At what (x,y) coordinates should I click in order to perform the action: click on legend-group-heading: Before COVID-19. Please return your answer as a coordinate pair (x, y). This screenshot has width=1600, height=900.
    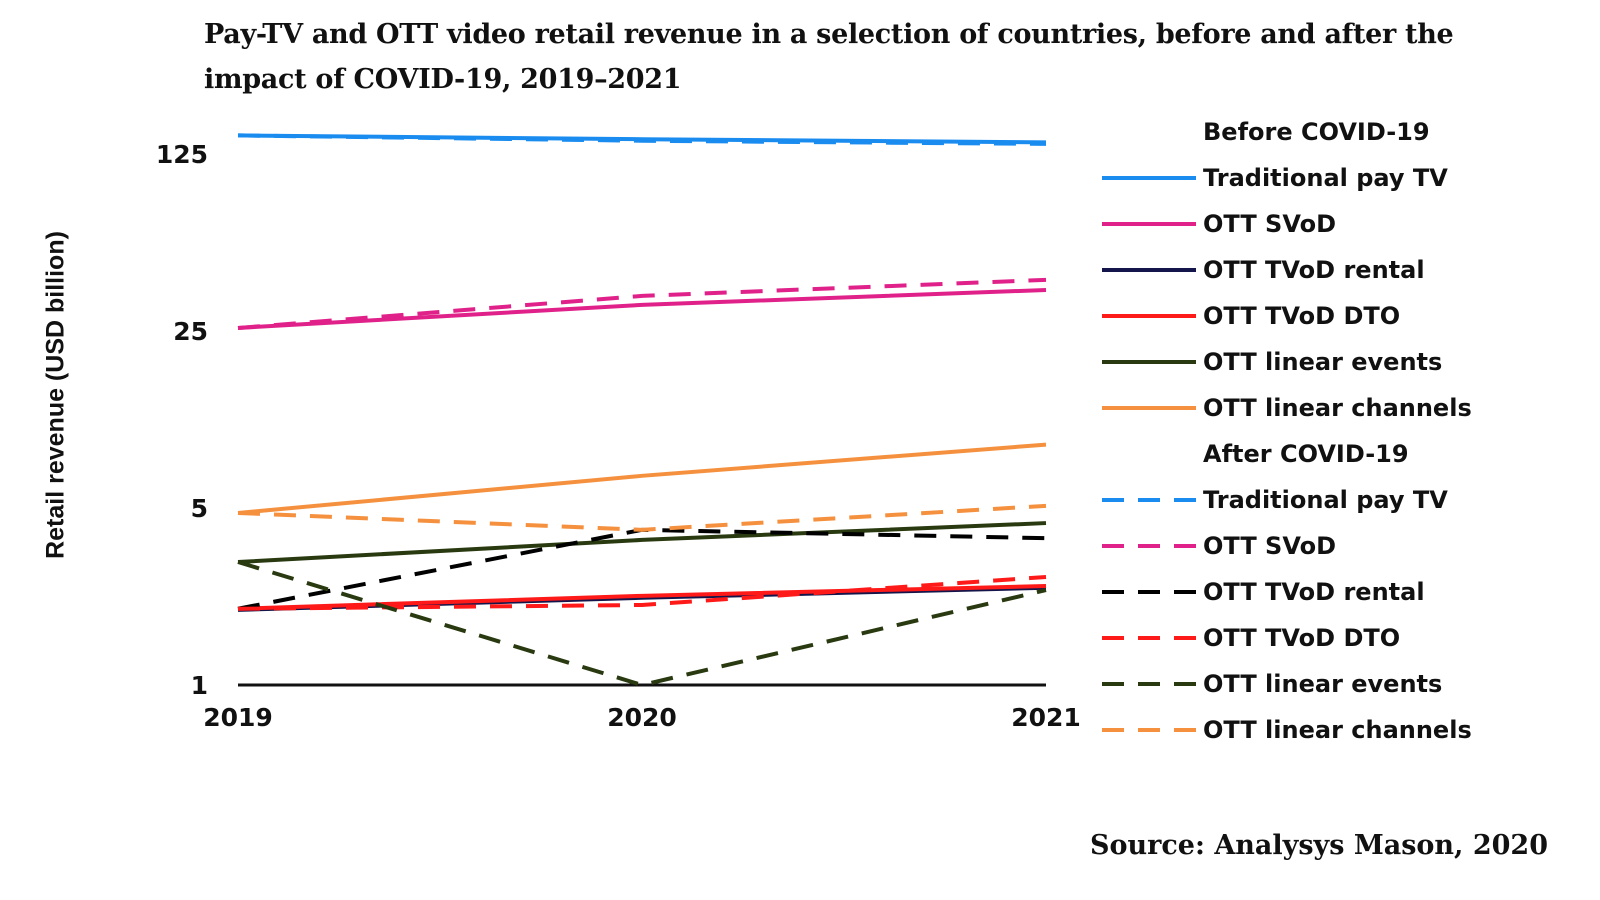
    Looking at the image, I should click on (1316, 132).